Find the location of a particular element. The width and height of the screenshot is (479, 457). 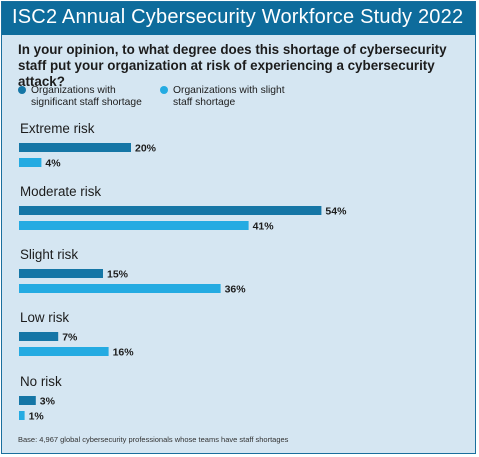

bar-slight-risk-significant is located at coordinates (61, 273).